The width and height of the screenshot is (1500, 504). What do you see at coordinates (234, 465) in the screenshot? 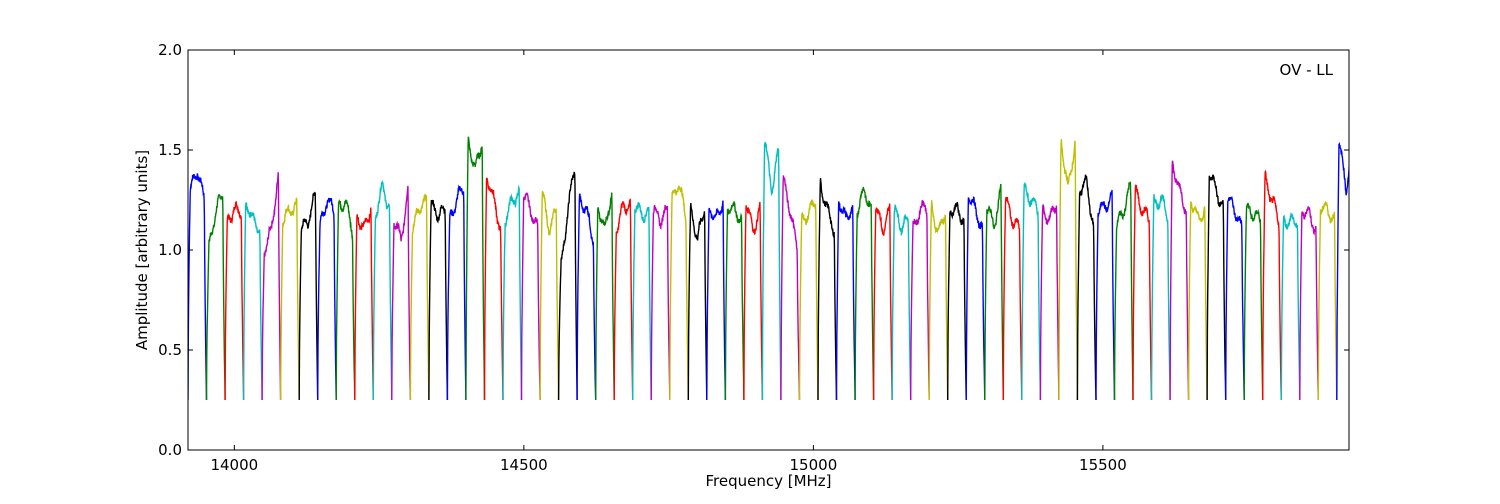
I see `x-tick-label: 14000` at bounding box center [234, 465].